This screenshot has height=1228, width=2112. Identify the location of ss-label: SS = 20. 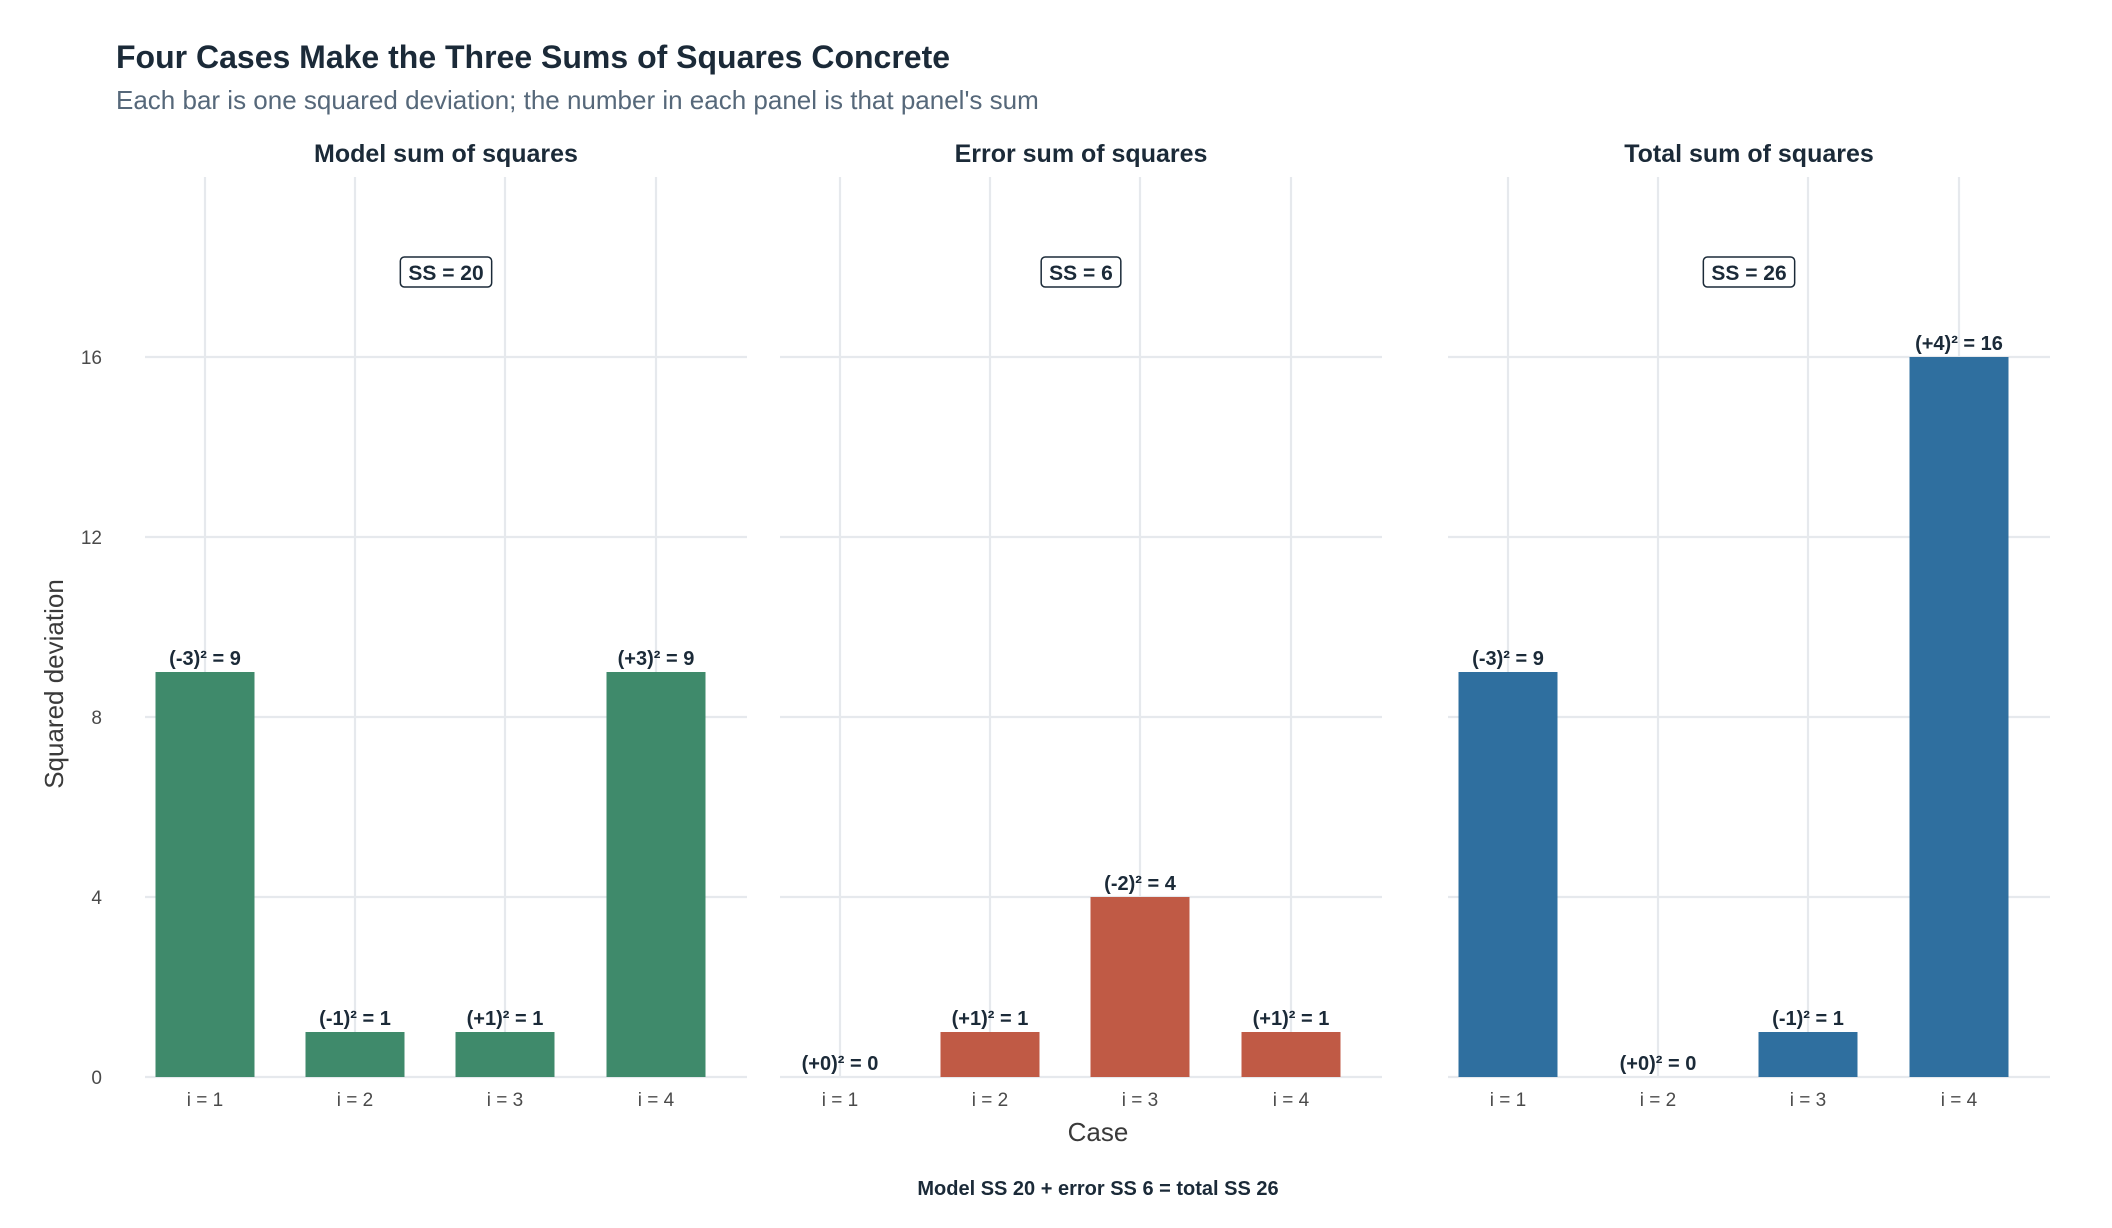
(445, 273).